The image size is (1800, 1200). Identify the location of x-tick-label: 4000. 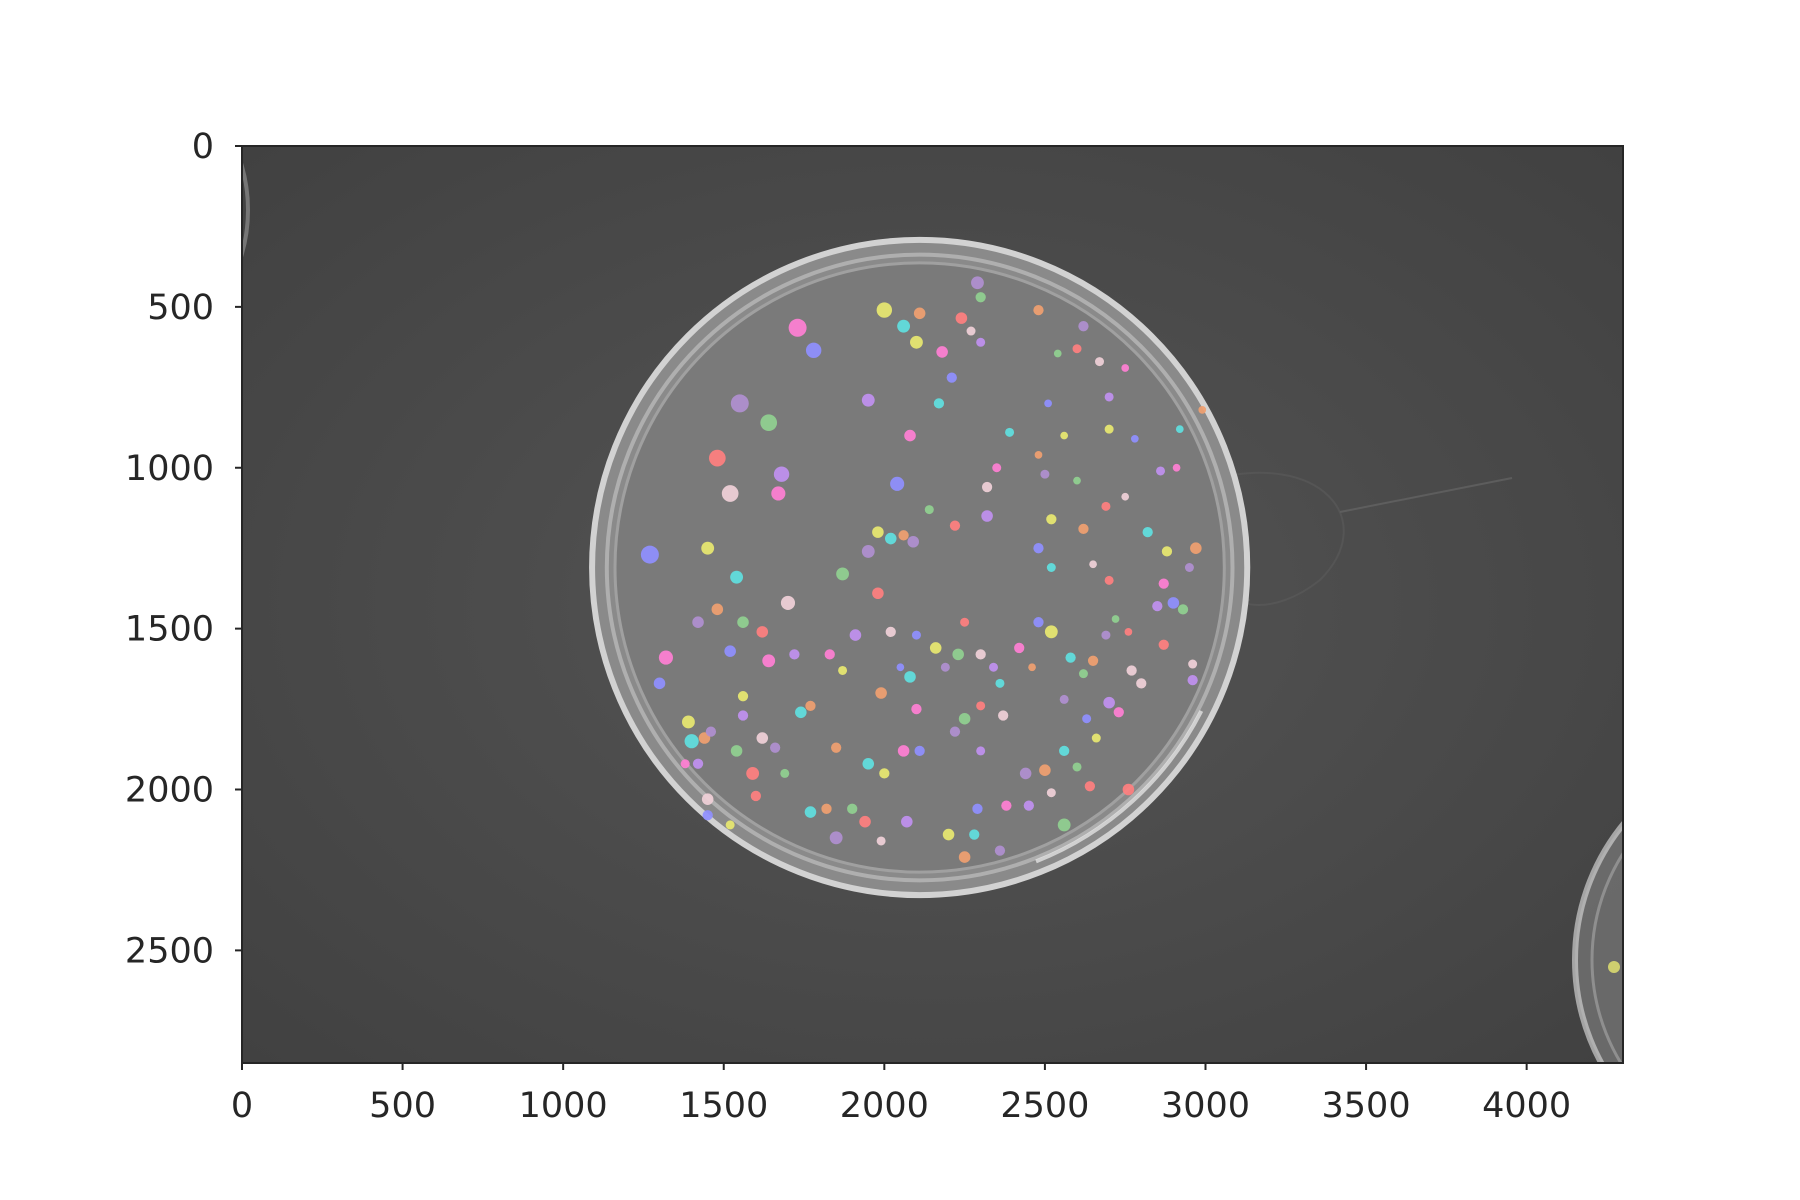
(1526, 1106).